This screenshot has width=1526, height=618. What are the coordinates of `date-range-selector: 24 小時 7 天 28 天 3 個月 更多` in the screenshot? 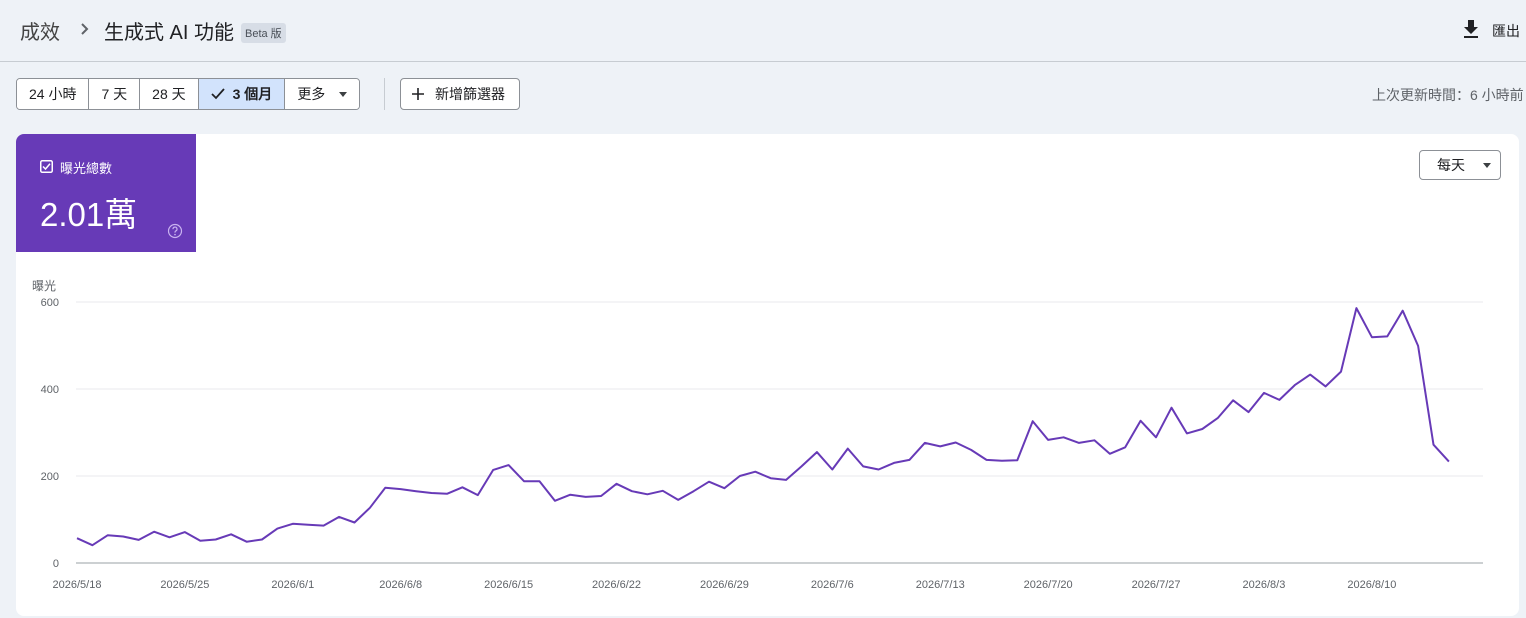 It's located at (188, 94).